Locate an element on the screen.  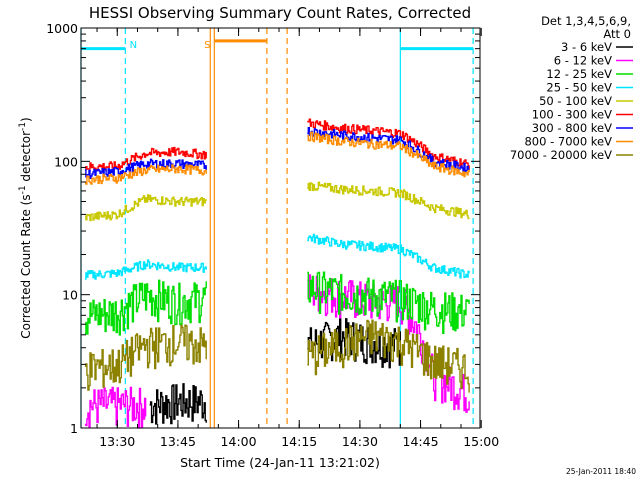
series-line-4-pre_gap is located at coordinates (145, 208).